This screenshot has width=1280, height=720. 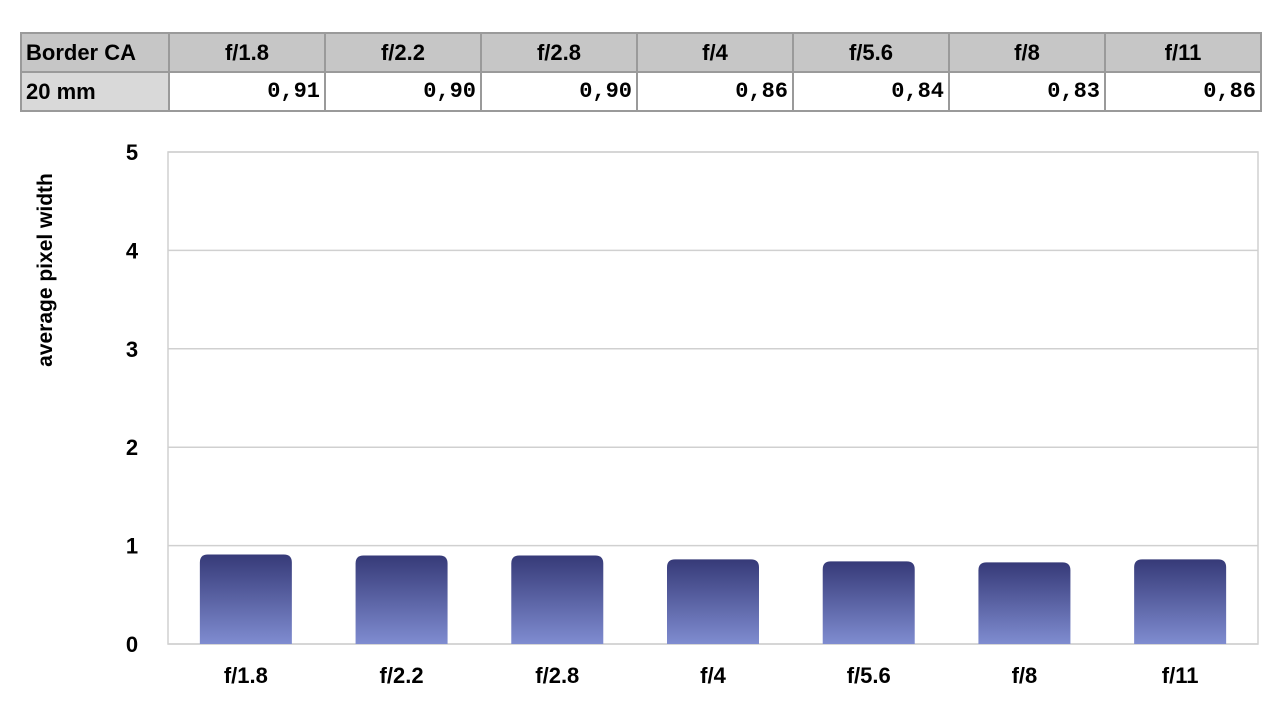 What do you see at coordinates (1183, 52) in the screenshot?
I see `table-header-cell: f/11` at bounding box center [1183, 52].